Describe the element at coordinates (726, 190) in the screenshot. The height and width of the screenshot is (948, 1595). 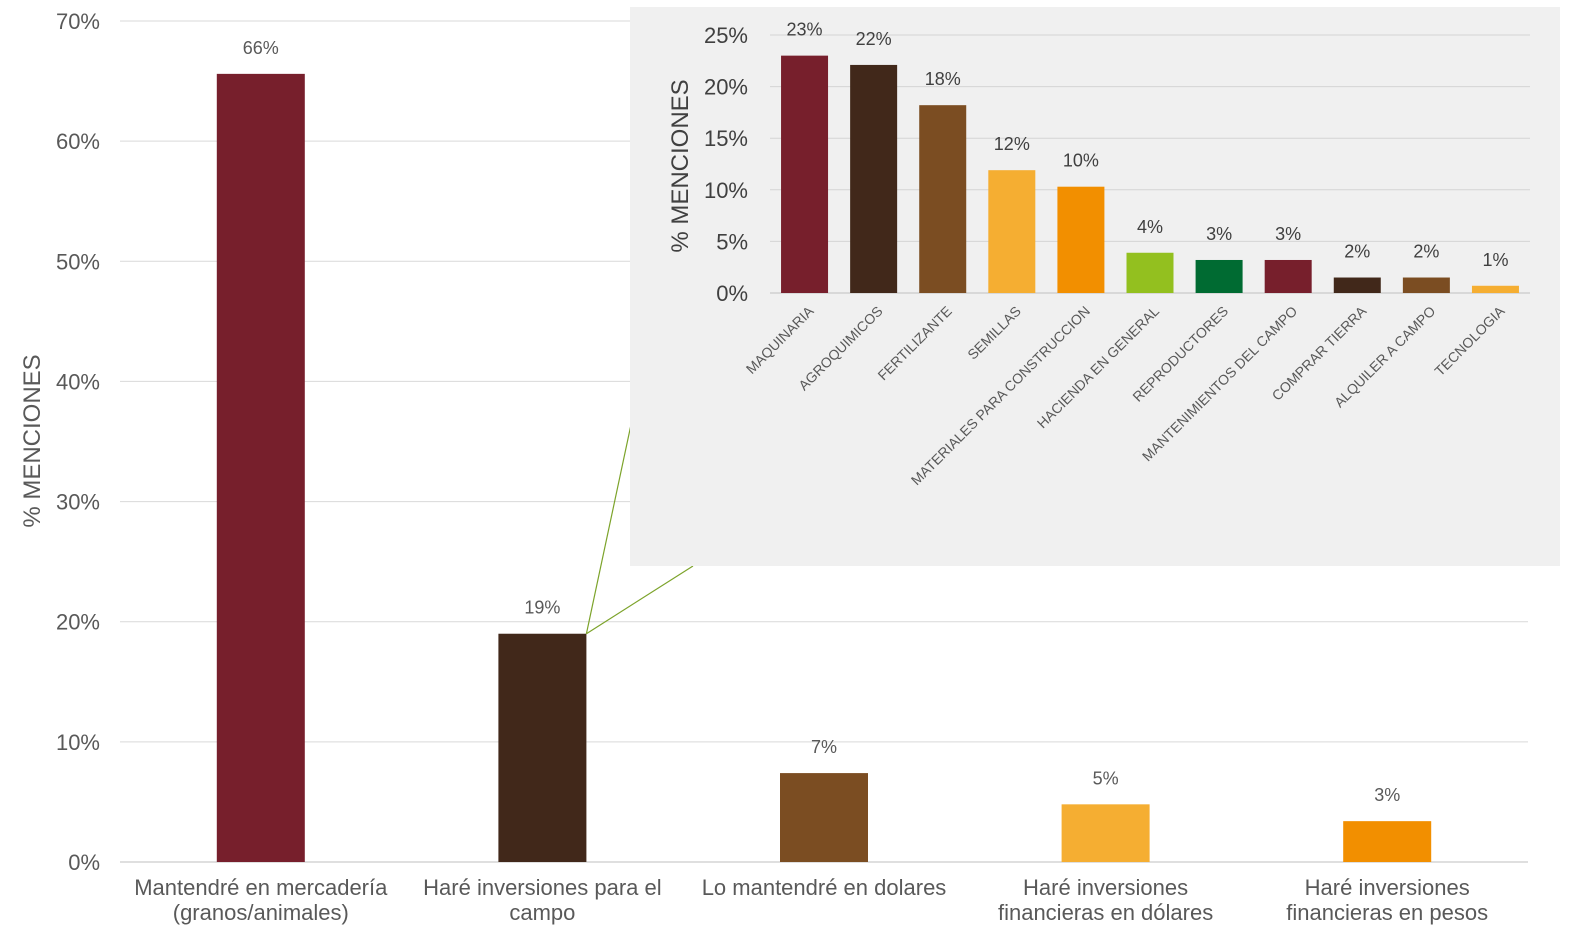
I see `inset-y-tick-label: 10%` at that location.